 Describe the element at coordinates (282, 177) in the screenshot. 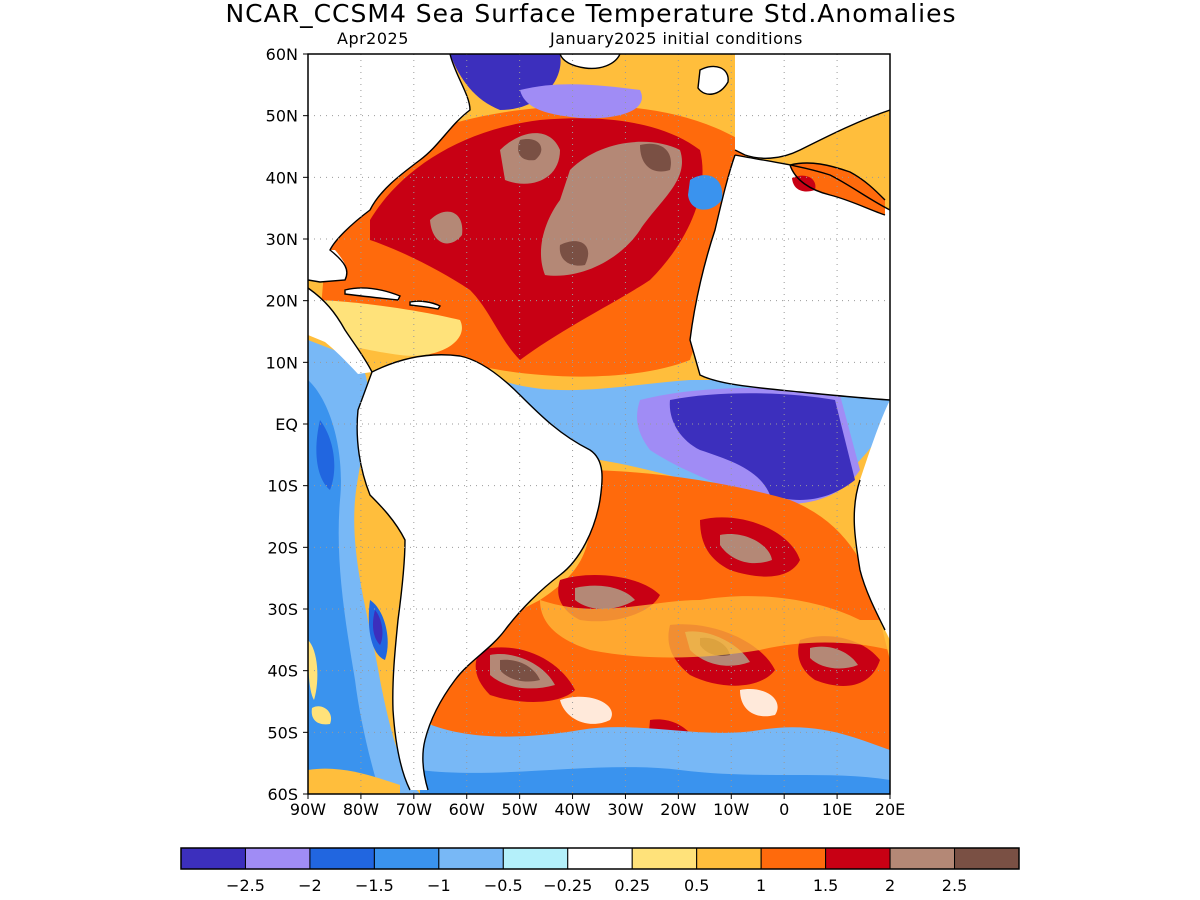

I see `lat-tick-label: 40N` at that location.